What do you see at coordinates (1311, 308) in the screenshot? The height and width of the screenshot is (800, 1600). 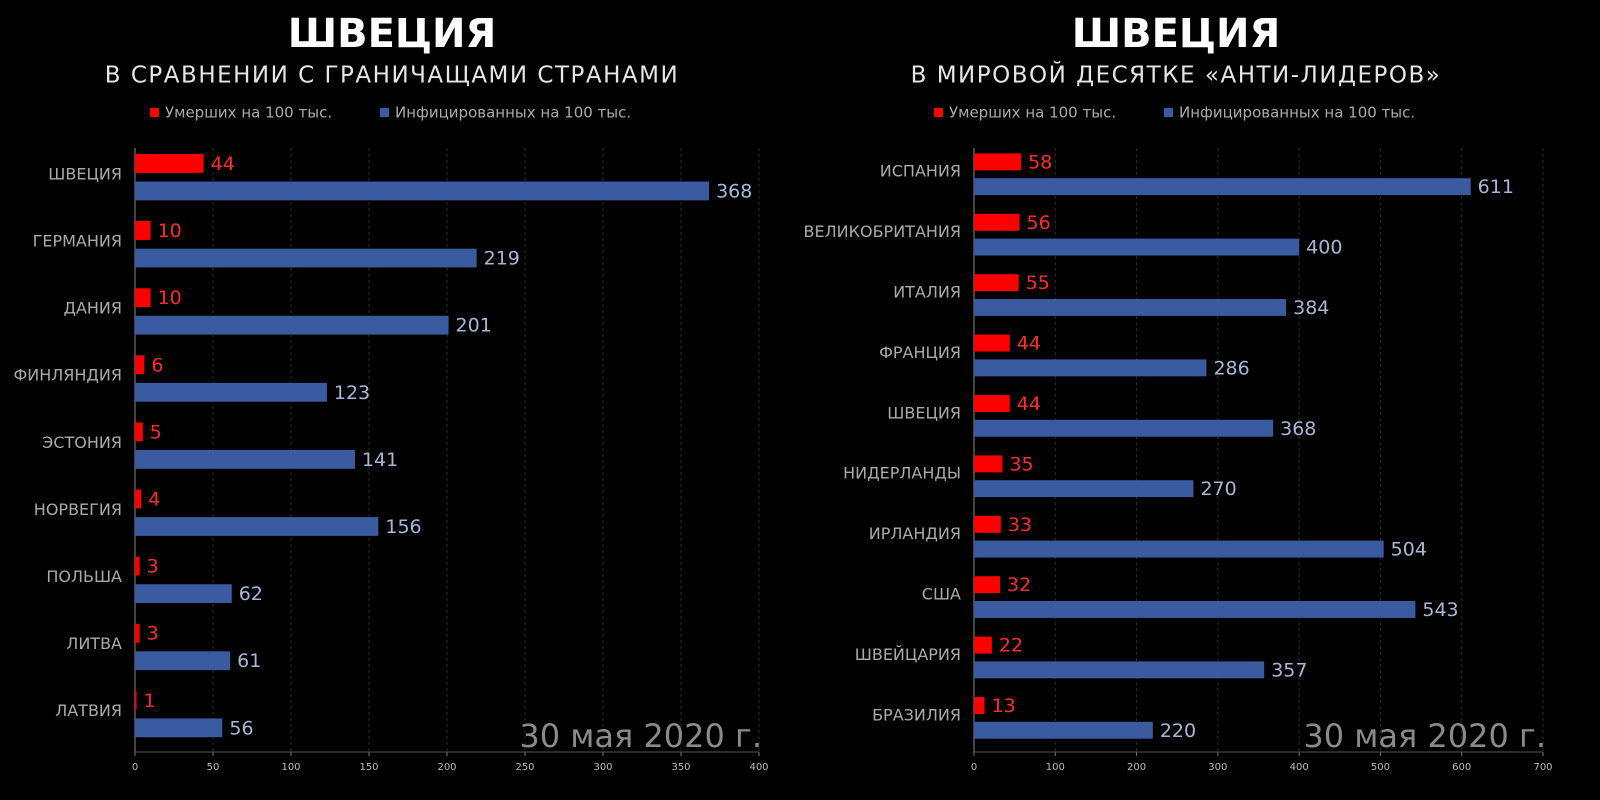 I see `value-label: 384` at bounding box center [1311, 308].